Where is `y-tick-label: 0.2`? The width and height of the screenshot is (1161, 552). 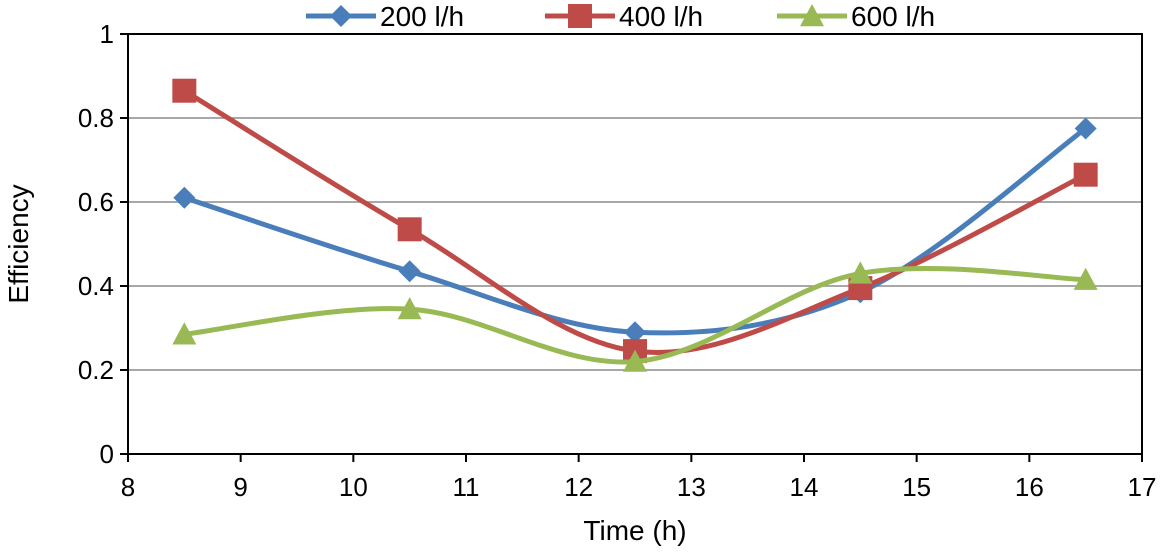 y-tick-label: 0.2 is located at coordinates (96, 370).